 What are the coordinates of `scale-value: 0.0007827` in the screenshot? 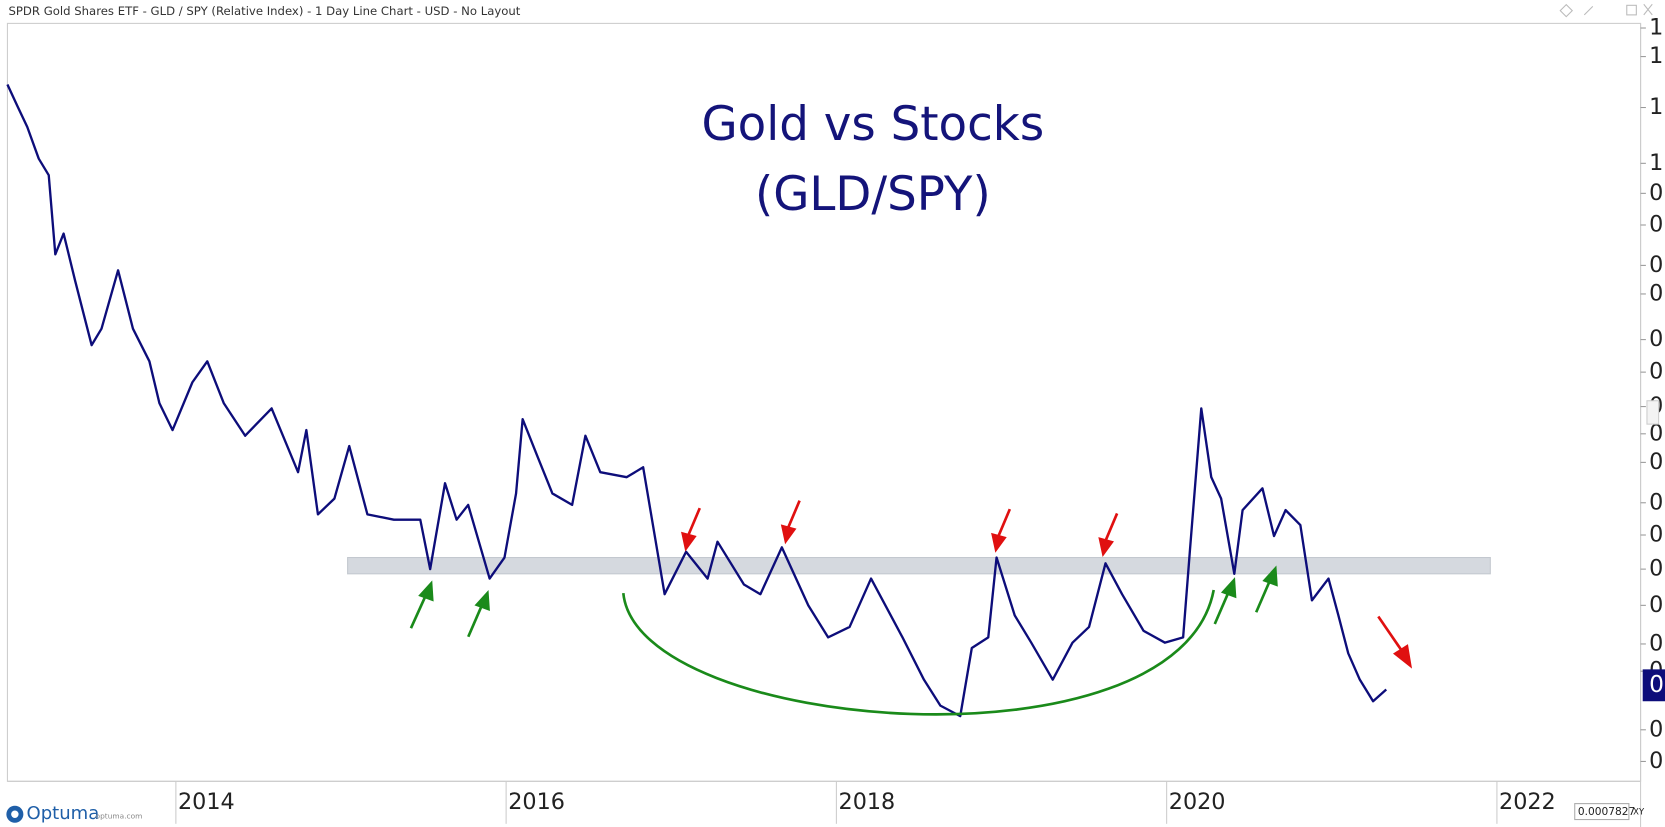 It's located at (1606, 811).